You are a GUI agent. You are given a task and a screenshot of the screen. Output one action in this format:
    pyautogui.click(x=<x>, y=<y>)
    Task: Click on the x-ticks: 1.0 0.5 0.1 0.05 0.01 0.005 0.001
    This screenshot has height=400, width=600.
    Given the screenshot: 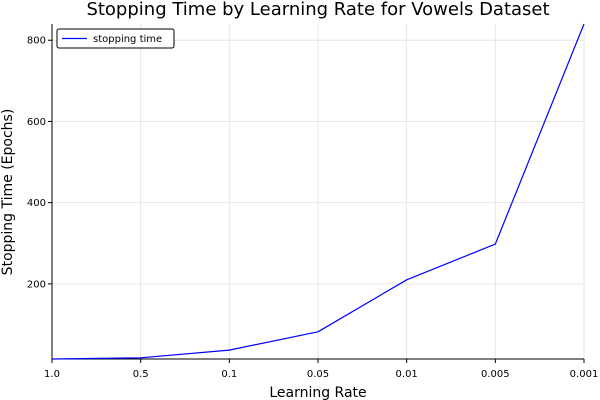 What is the action you would take?
    pyautogui.click(x=321, y=369)
    